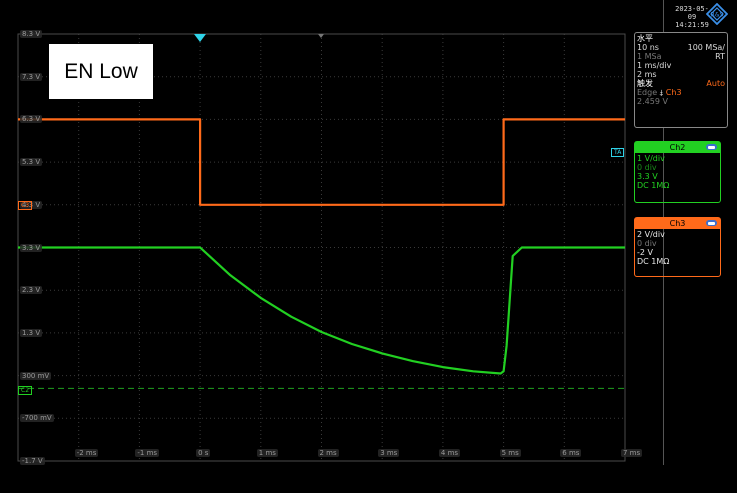 The width and height of the screenshot is (737, 493). I want to click on horizontal-title: 水平, so click(645, 38).